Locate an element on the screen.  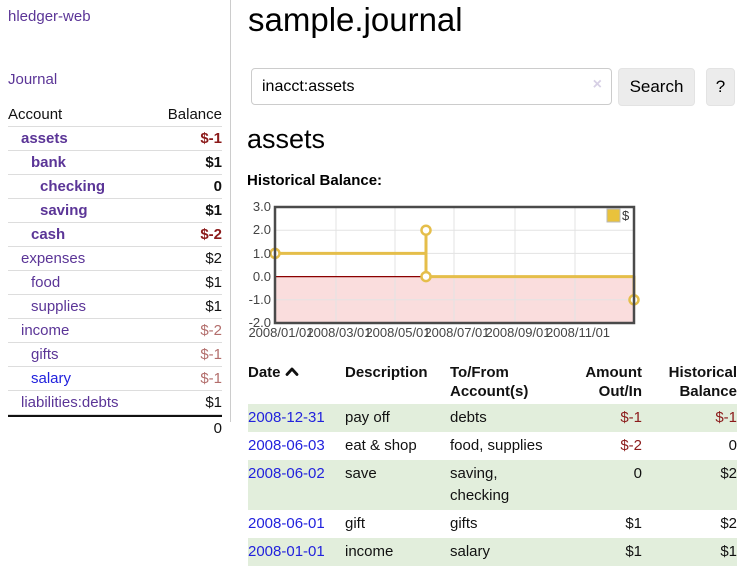
account-row: gifts $-1 is located at coordinates (115, 355).